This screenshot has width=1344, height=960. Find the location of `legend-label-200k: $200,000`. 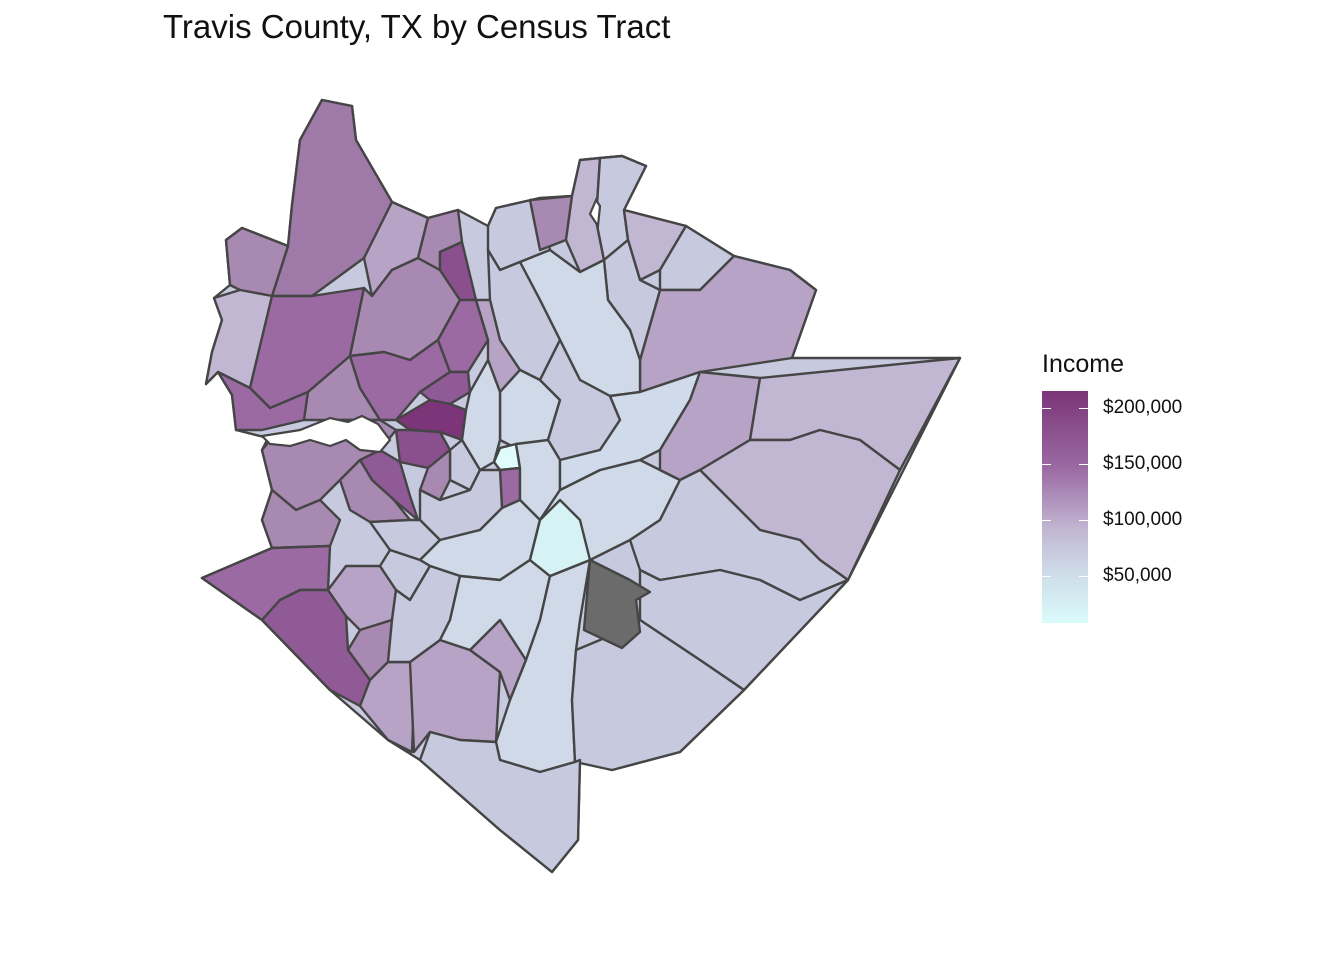

legend-label-200k: $200,000 is located at coordinates (1143, 407).